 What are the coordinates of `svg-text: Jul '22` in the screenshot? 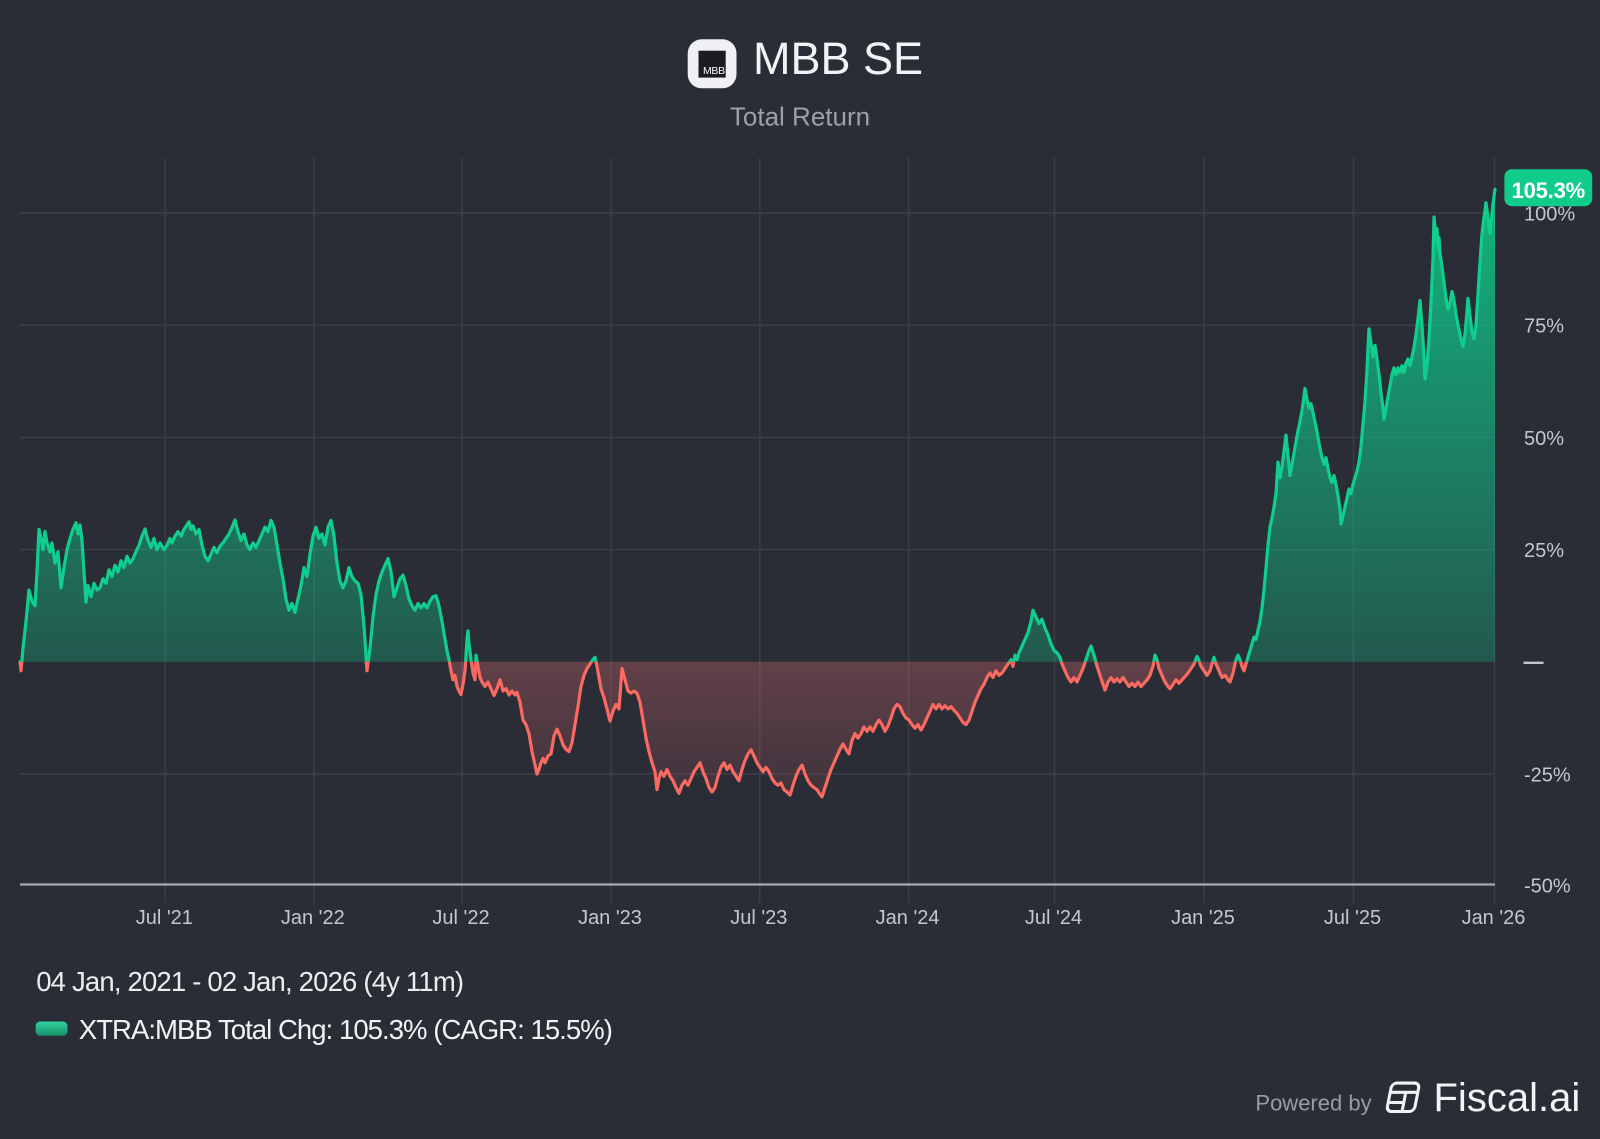 It's located at (460, 918).